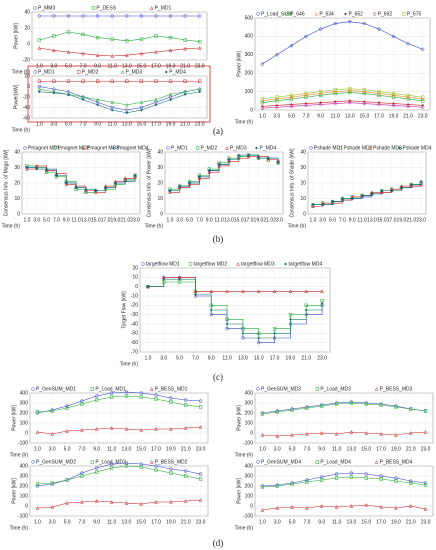 This screenshot has height=550, width=436. Describe the element at coordinates (297, 14) in the screenshot. I see `legend-label: P_646` at that location.